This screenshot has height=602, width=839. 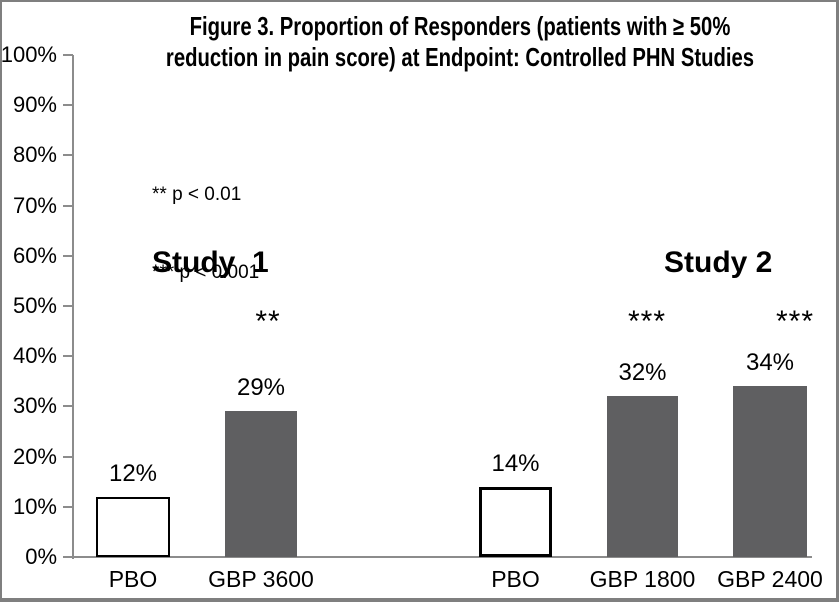 I want to click on x-category-label-gbp-1800: GBP 1800, so click(x=642, y=579).